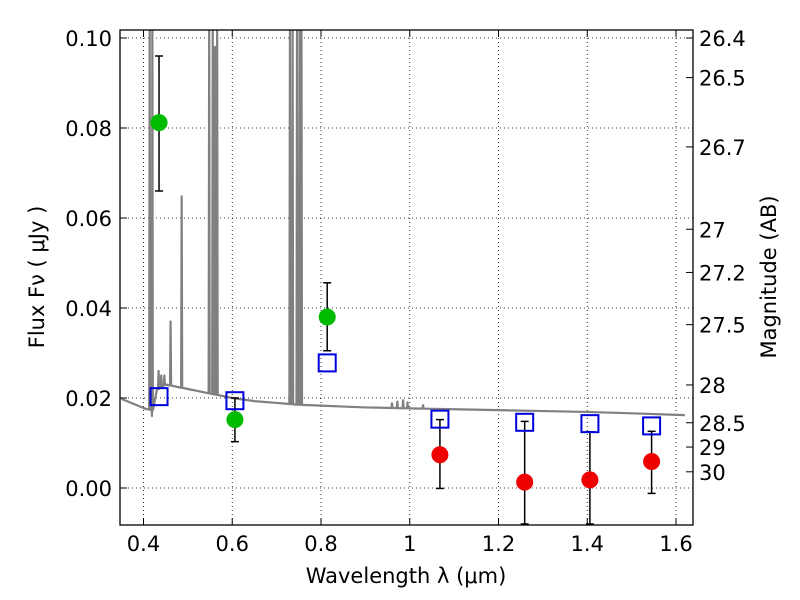 This screenshot has width=800, height=600. I want to click on magnitude-tick-label: 27.5, so click(722, 326).